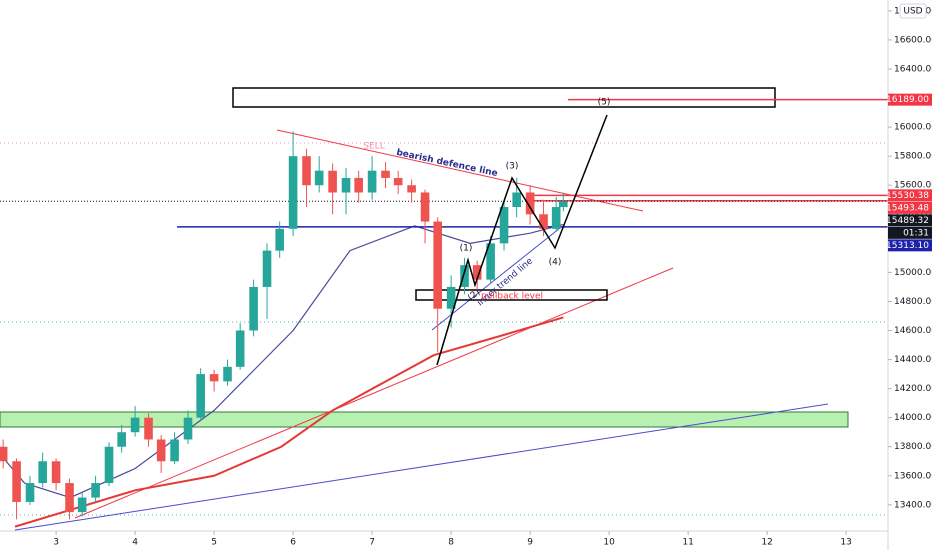 The height and width of the screenshot is (550, 932). Describe the element at coordinates (373, 147) in the screenshot. I see `sell-label: SELL` at that location.